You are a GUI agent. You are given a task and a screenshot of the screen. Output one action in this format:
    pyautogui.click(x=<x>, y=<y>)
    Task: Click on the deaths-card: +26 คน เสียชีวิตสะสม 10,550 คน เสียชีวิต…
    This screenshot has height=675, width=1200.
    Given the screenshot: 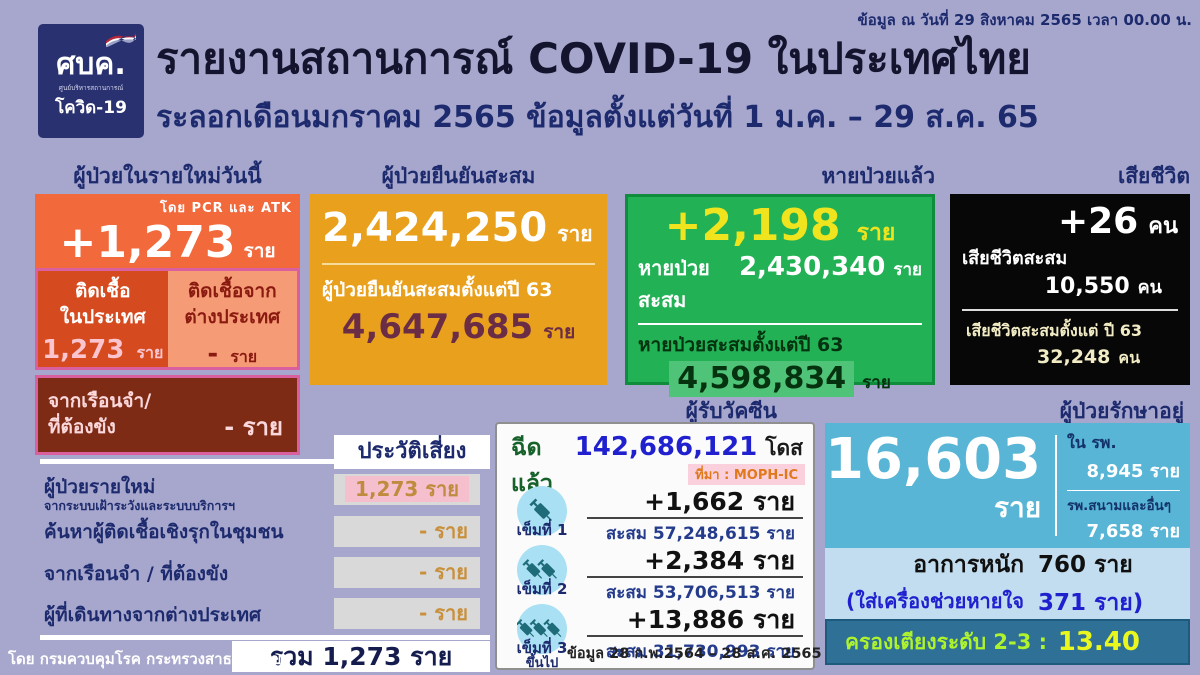 What is the action you would take?
    pyautogui.click(x=1070, y=289)
    